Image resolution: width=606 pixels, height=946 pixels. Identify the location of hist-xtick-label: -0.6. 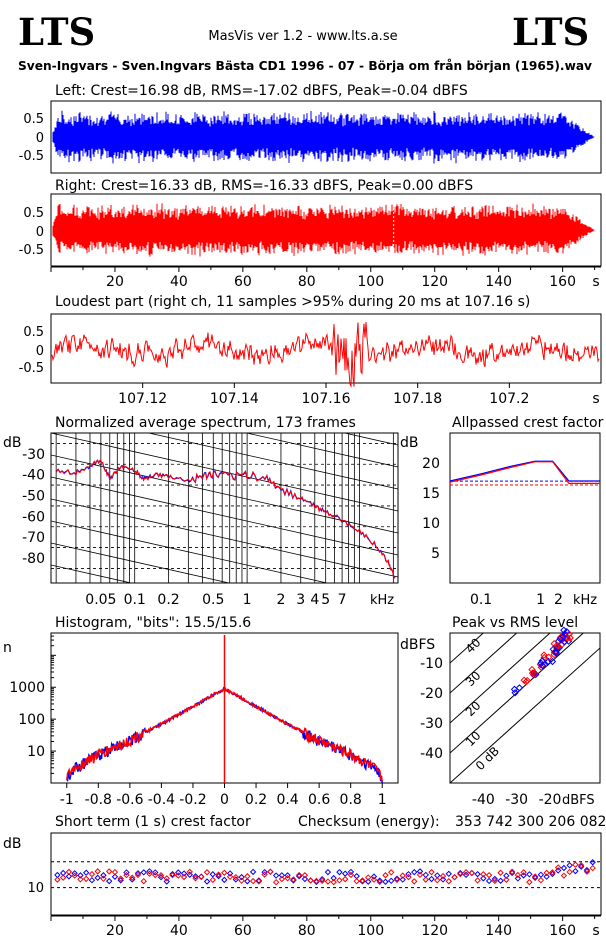
(129, 800).